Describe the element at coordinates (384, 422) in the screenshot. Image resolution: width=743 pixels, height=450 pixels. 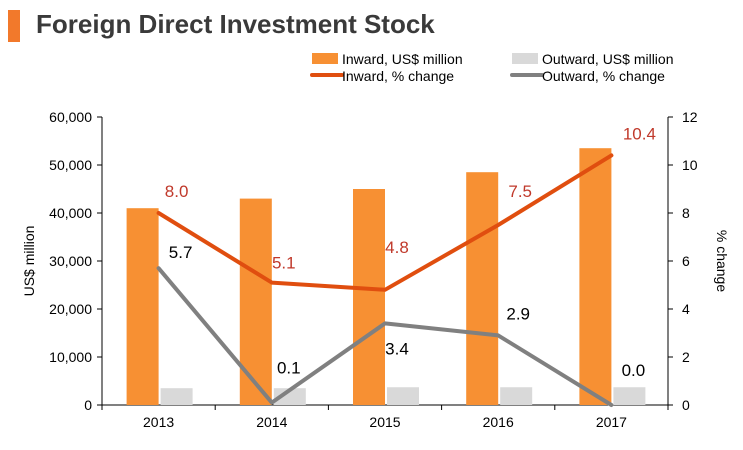
I see `x-tick-label: 2015` at that location.